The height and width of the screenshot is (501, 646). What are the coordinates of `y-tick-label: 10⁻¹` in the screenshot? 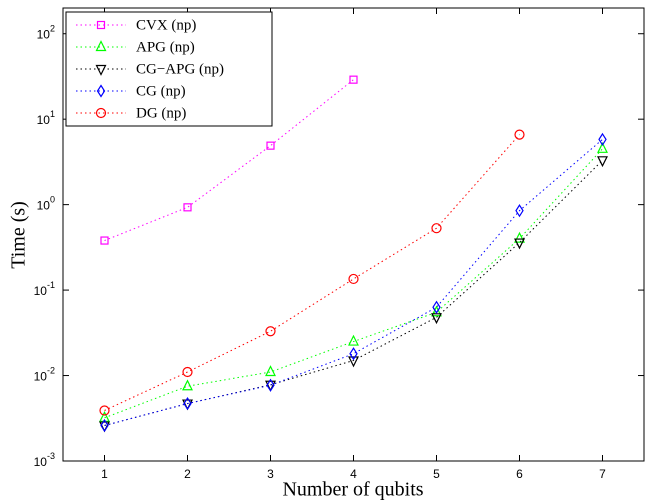 It's located at (44, 289).